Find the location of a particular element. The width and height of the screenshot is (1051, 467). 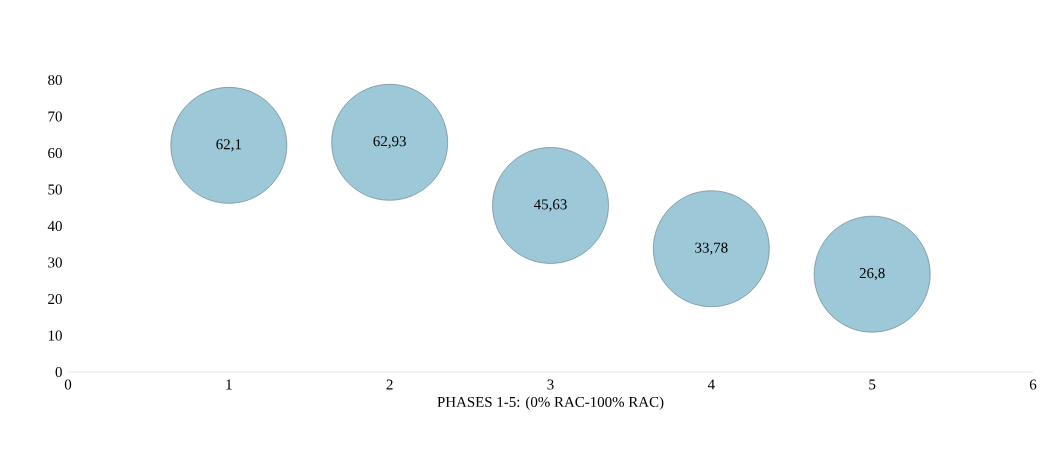

x-axis-title: PHASES 1-5: (0% RAC-100% RAC) is located at coordinates (550, 403).